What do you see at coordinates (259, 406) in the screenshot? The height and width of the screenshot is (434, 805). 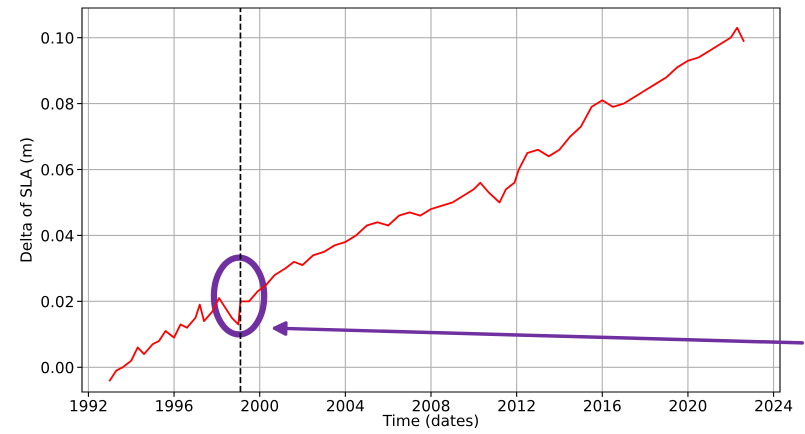 I see `x-tick-label: 2000` at bounding box center [259, 406].